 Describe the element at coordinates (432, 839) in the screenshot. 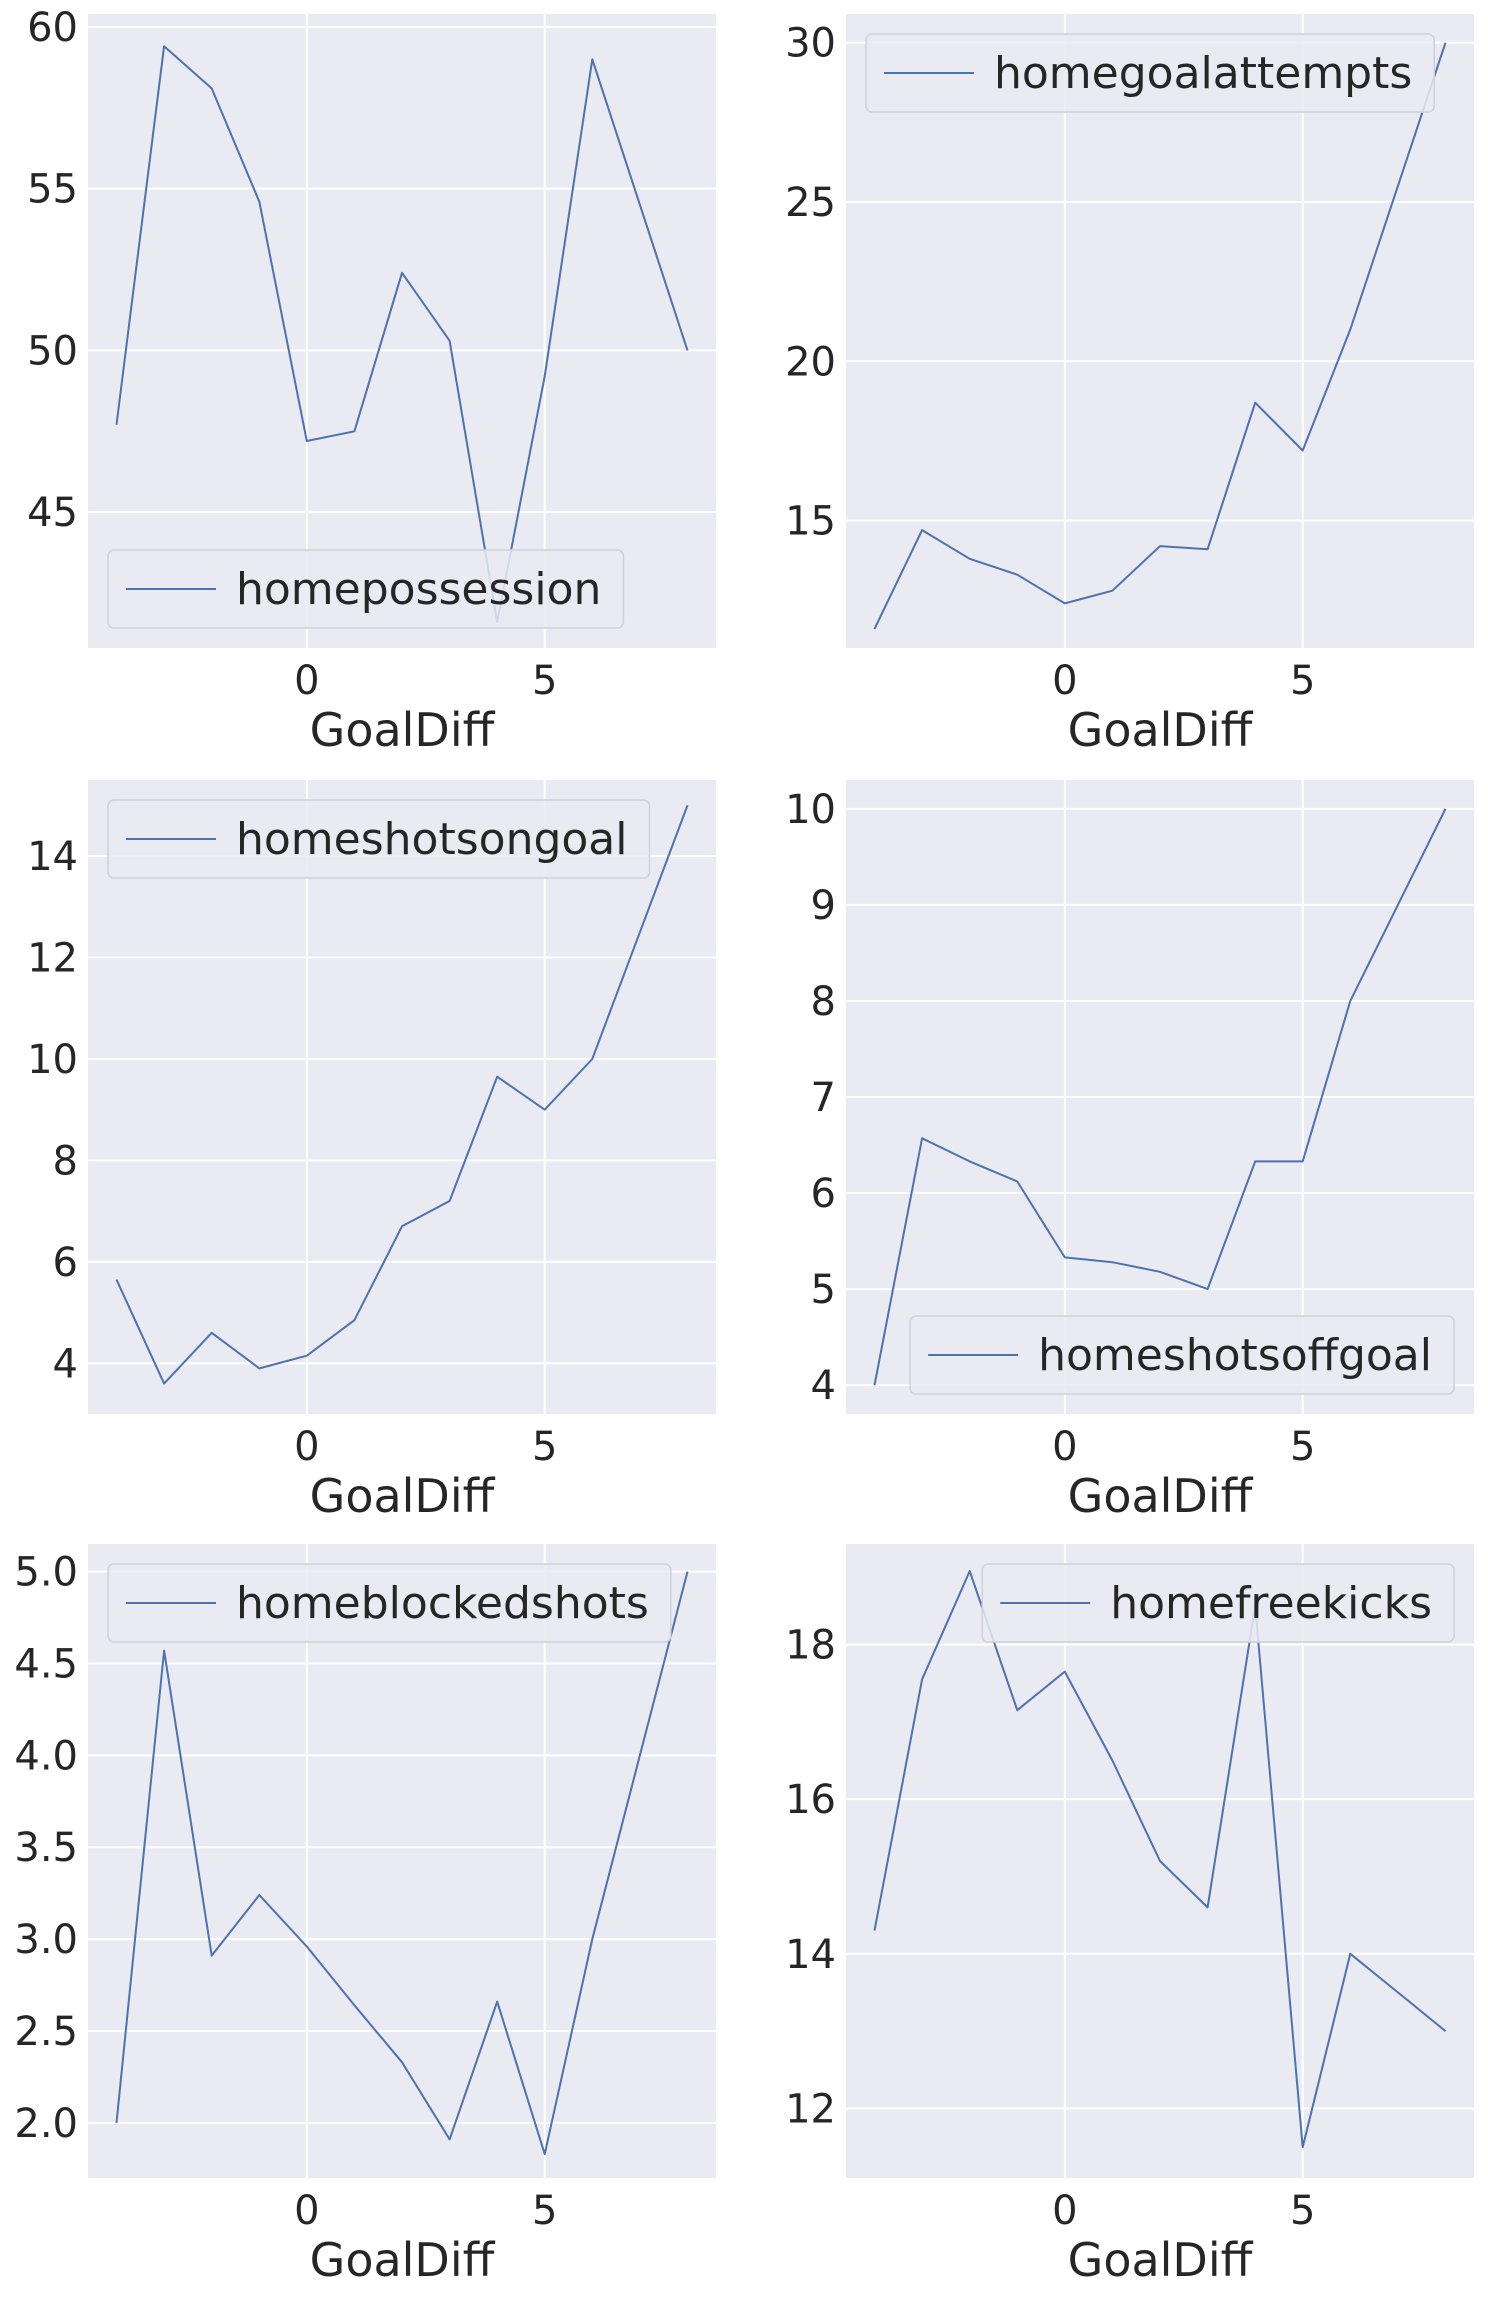

I see `legend-entry: homeshotsongoal` at that location.